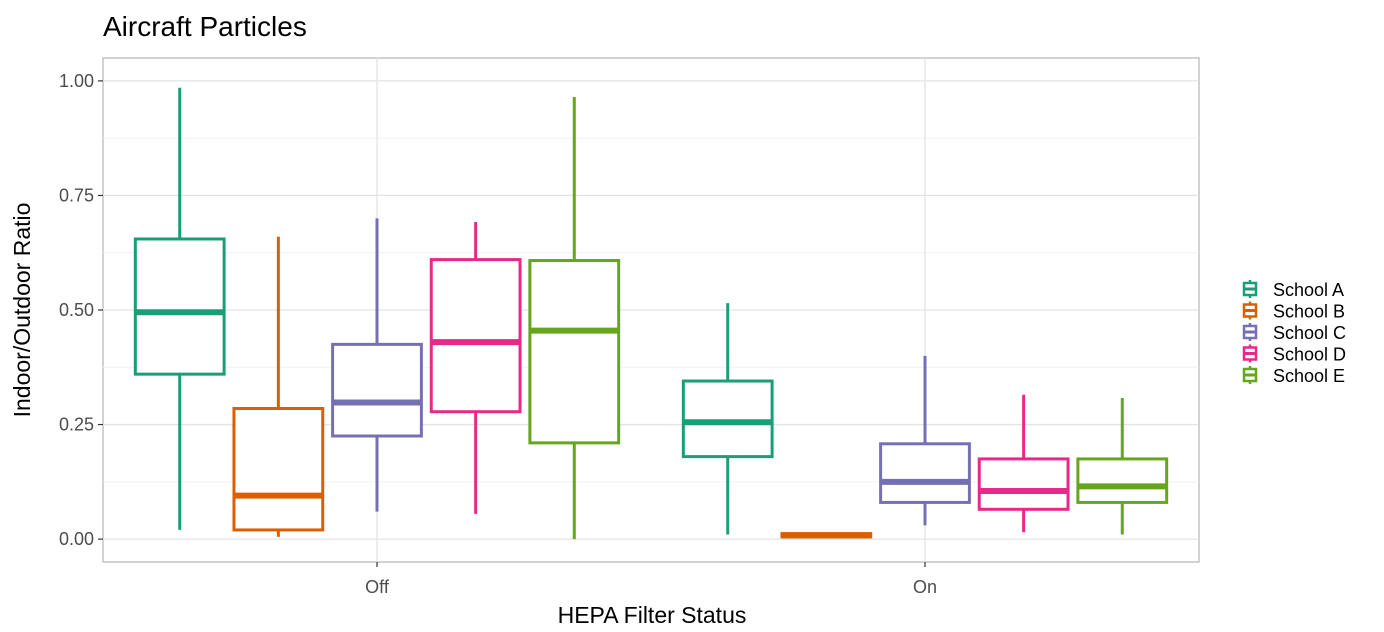  What do you see at coordinates (1309, 376) in the screenshot?
I see `legend-label: School E` at bounding box center [1309, 376].